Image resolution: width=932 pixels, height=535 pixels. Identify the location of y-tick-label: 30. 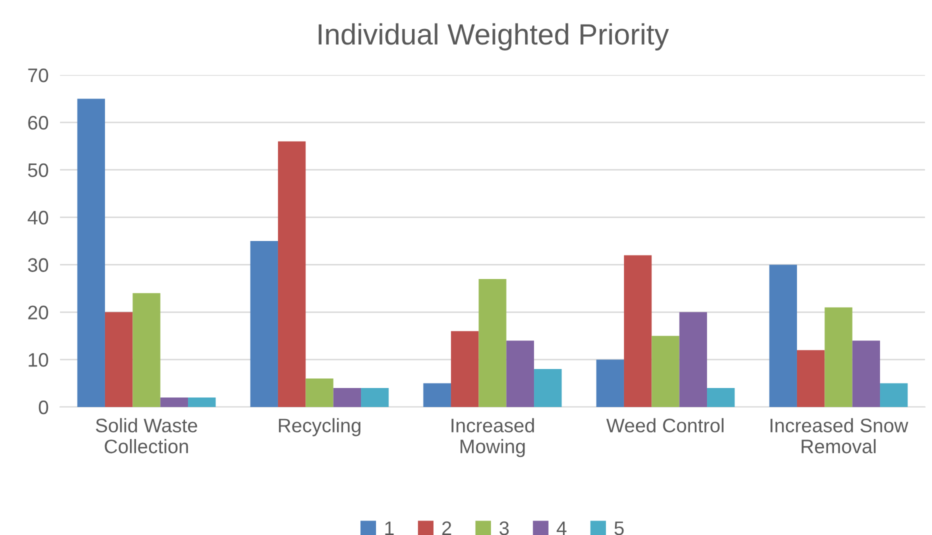
(38, 265).